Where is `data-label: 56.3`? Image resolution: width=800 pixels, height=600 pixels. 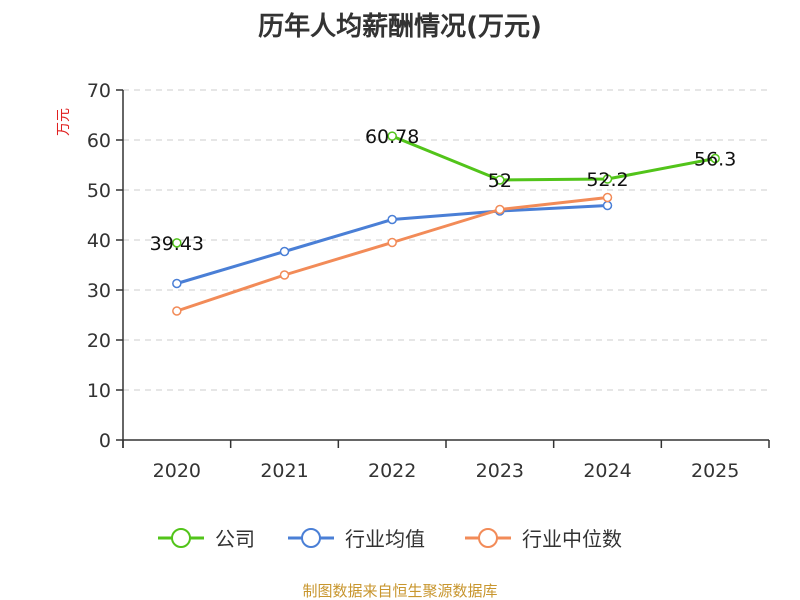 data-label: 56.3 is located at coordinates (715, 160).